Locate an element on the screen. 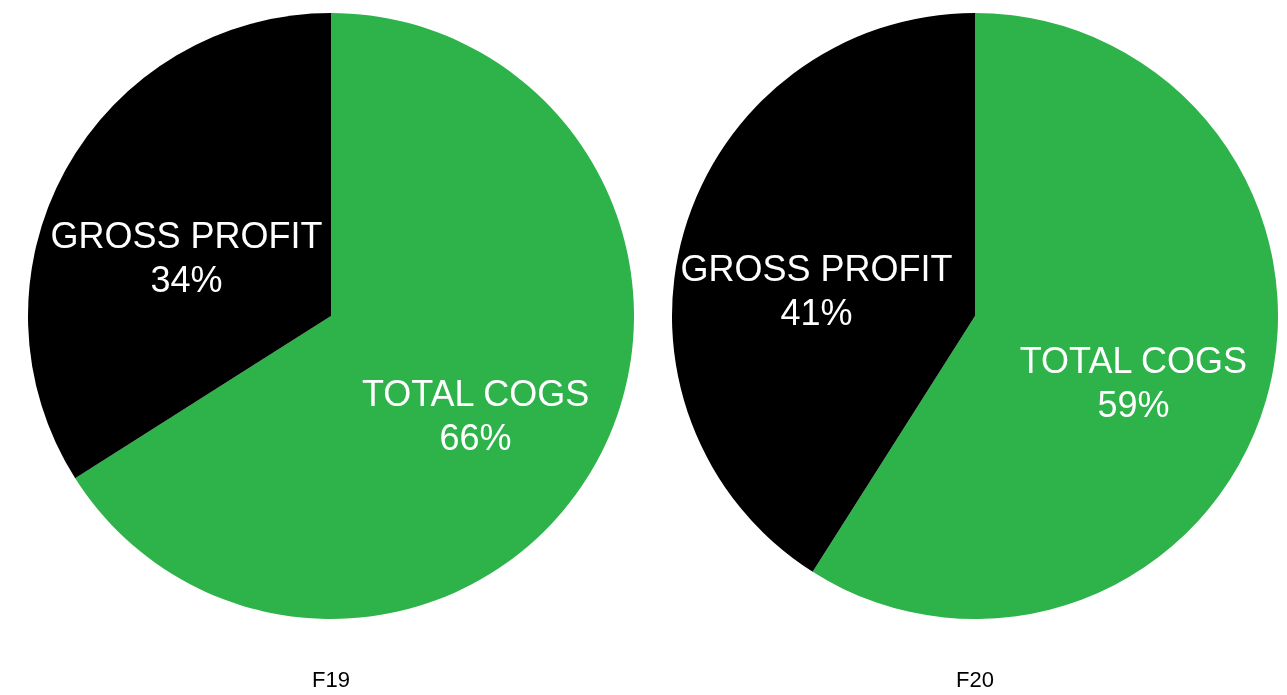 Image resolution: width=1287 pixels, height=695 pixels. text: F19 is located at coordinates (331, 679).